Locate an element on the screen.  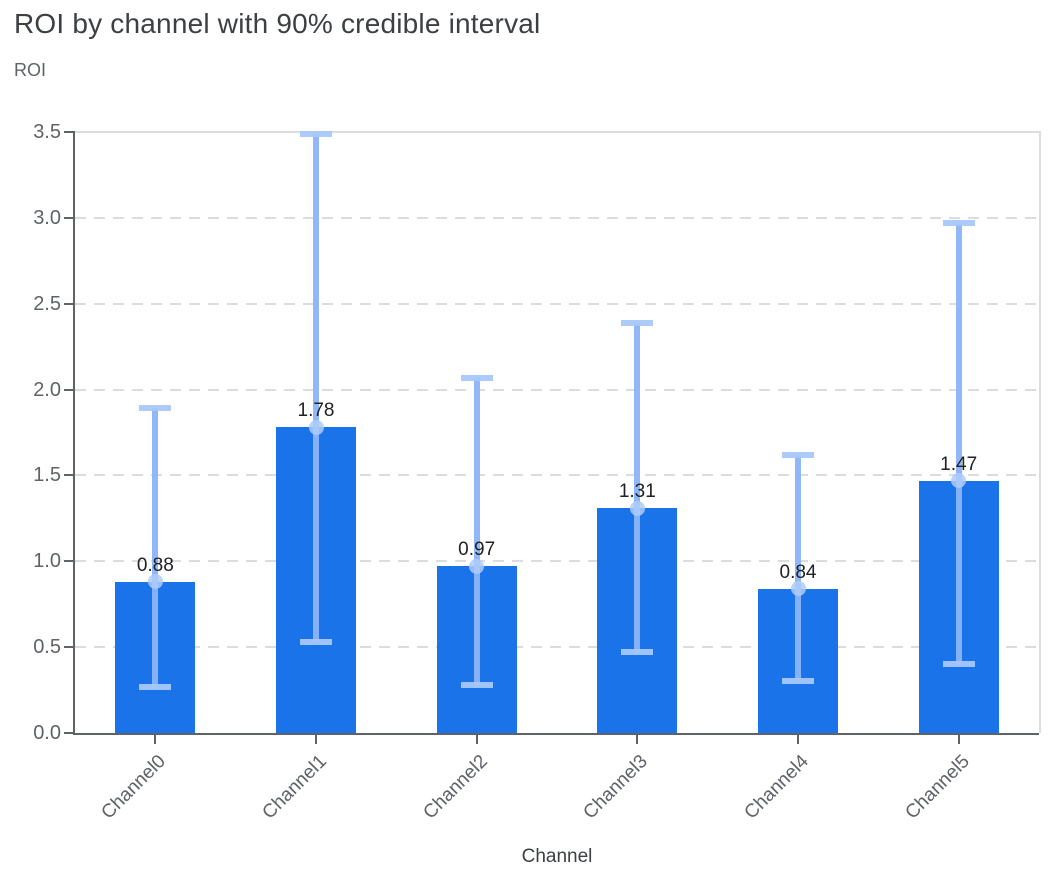
y-tick-mark-1.5 is located at coordinates (68, 475).